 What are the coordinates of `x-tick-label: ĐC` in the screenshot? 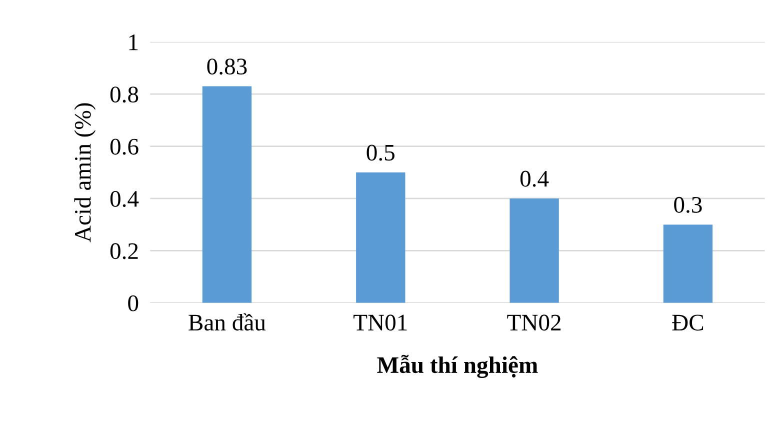 It's located at (688, 322).